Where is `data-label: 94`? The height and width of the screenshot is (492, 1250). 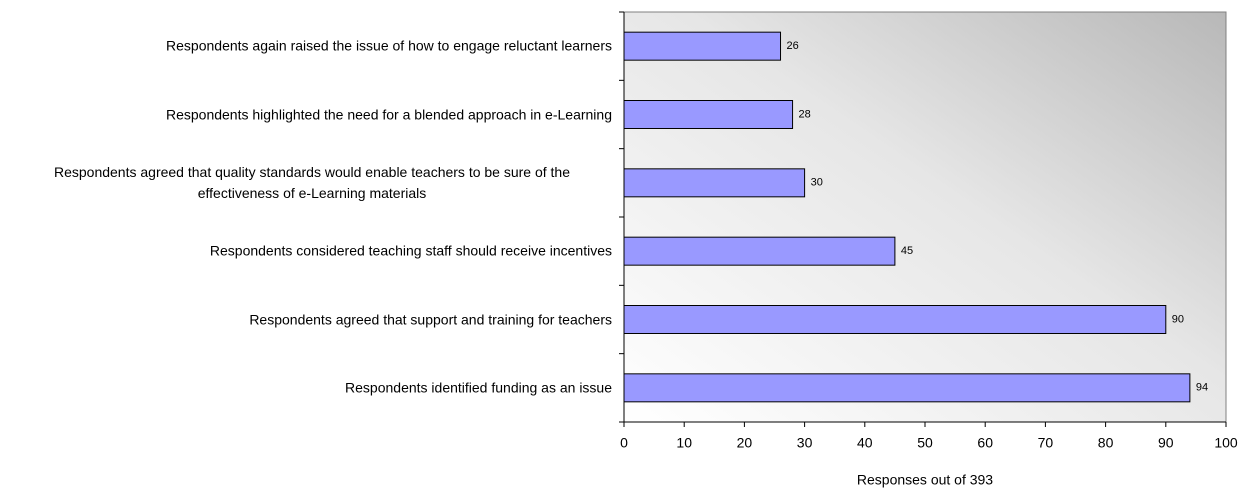 data-label: 94 is located at coordinates (1202, 388).